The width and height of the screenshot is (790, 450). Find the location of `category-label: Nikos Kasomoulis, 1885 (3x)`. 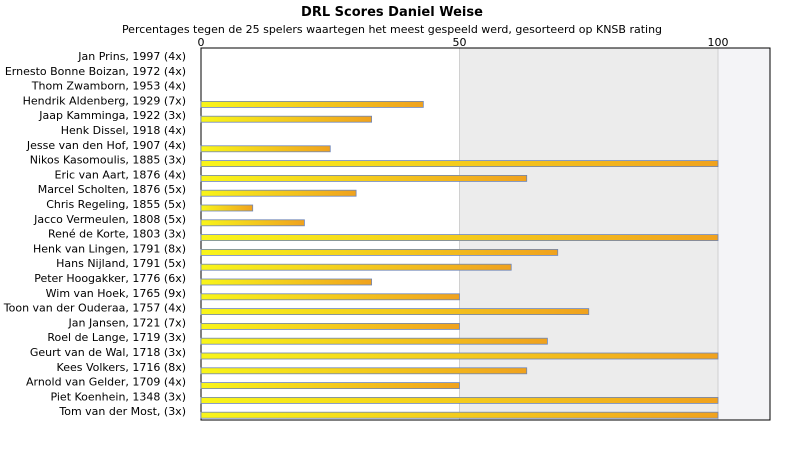

category-label: Nikos Kasomoulis, 1885 (3x) is located at coordinates (108, 160).